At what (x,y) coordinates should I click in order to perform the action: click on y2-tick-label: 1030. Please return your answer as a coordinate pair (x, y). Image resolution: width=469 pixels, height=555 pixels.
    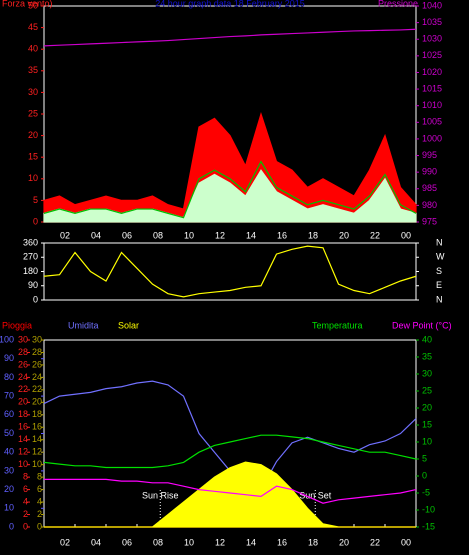
    Looking at the image, I should click on (432, 39).